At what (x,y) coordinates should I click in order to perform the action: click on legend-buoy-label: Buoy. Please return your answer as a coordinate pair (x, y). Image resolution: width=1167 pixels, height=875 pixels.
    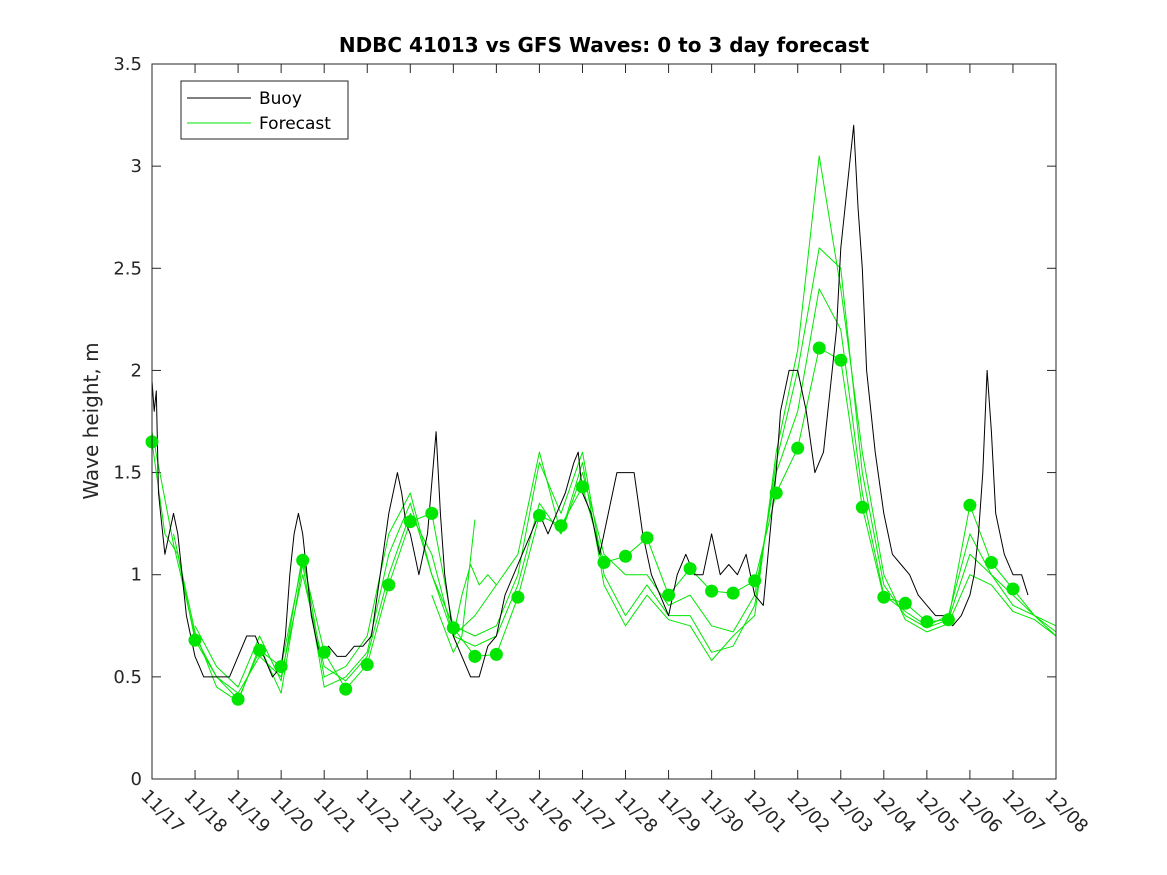
    Looking at the image, I should click on (280, 99).